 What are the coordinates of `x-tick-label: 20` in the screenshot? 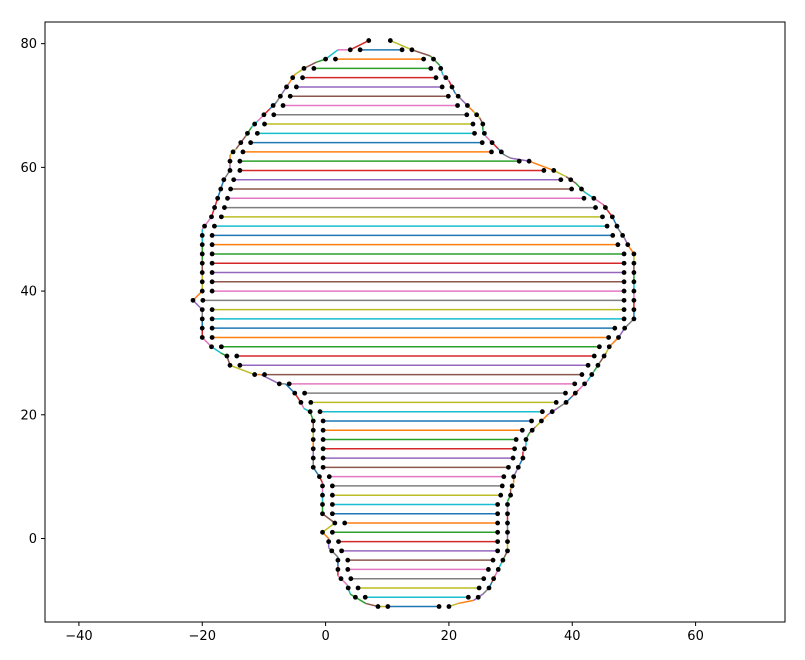 It's located at (449, 636).